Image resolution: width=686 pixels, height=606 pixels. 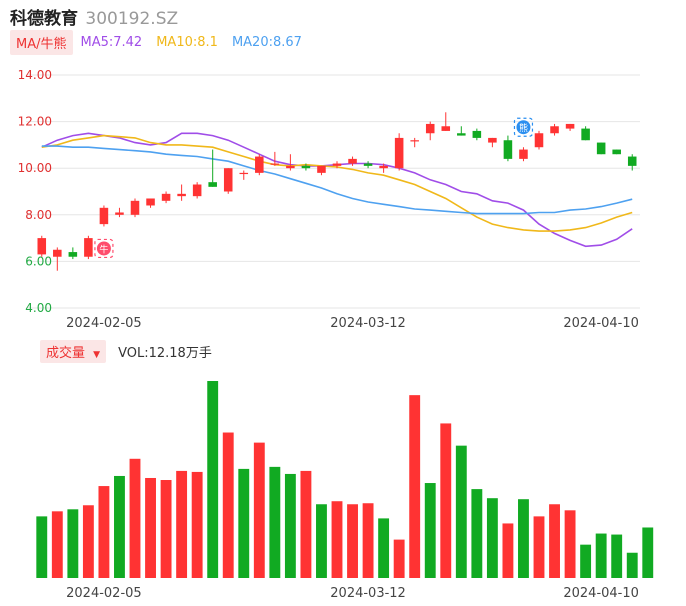 What do you see at coordinates (187, 42) in the screenshot?
I see `ma10-label: MA10:8.1` at bounding box center [187, 42].